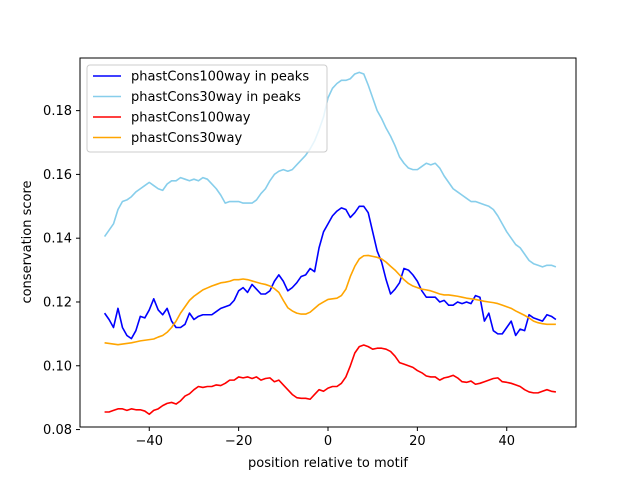 This screenshot has width=640, height=480. I want to click on x-tick-label: −20, so click(238, 441).